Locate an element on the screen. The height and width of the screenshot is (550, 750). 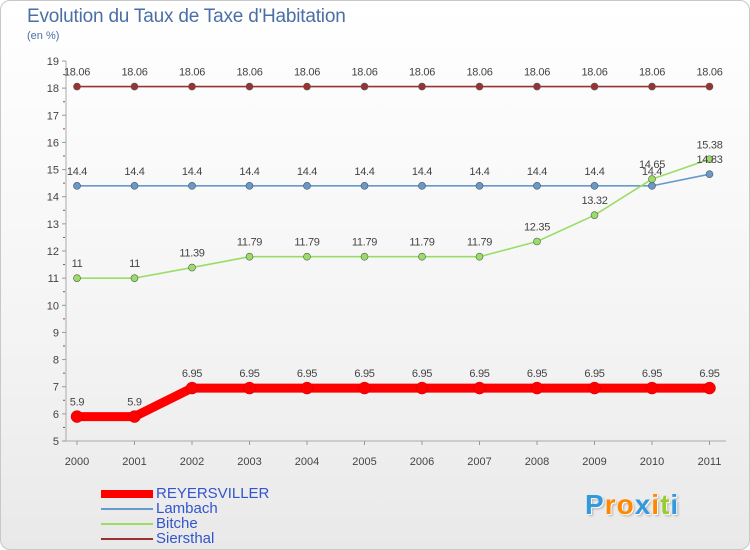
y-tick-label: 16 is located at coordinates (53, 143).